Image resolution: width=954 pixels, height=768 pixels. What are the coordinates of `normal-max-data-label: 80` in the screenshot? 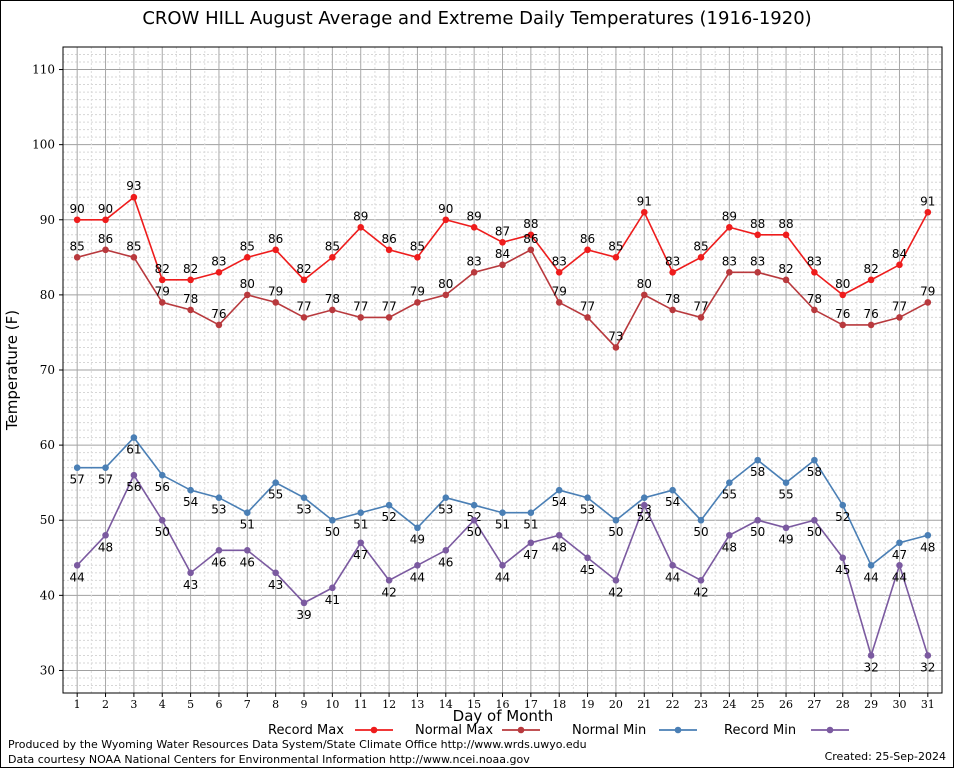 It's located at (247, 284).